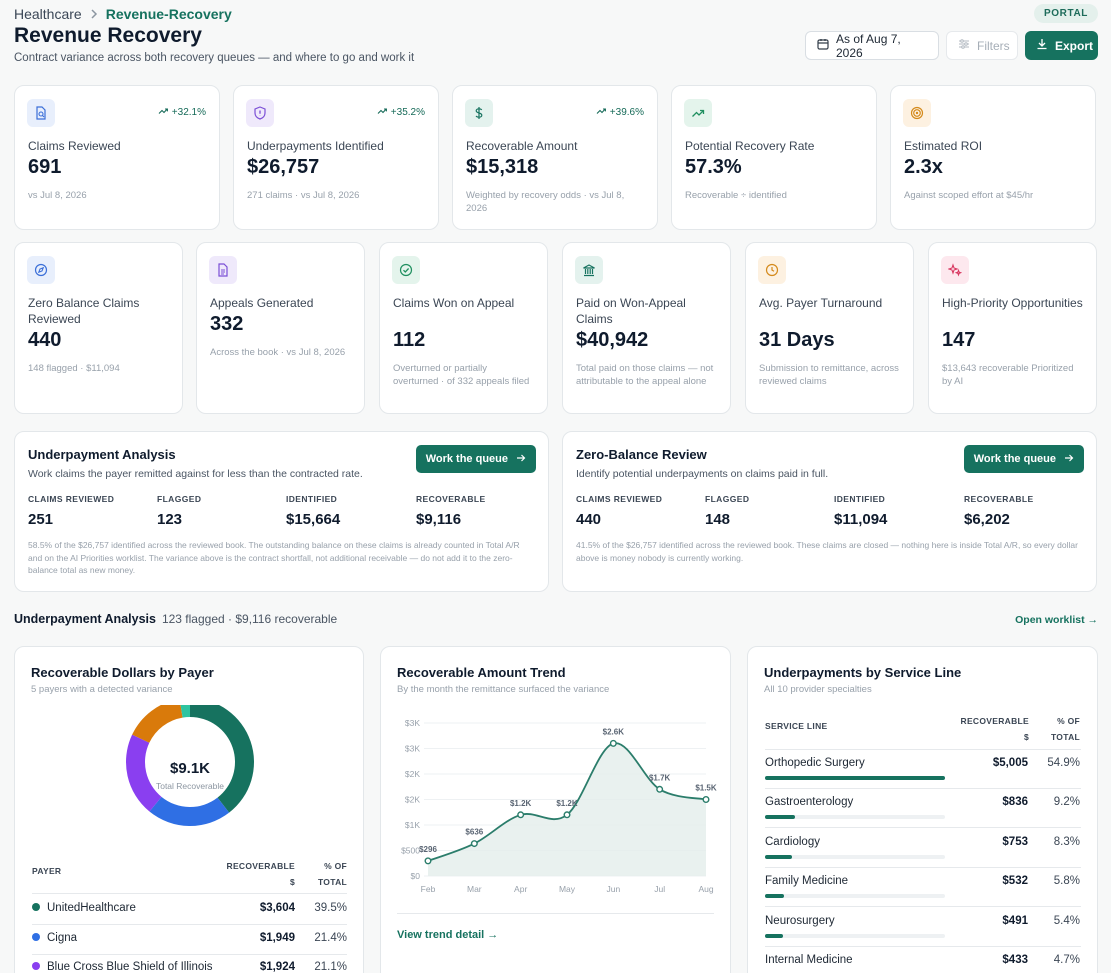  I want to click on panel-stat: CLAIMS REVIEWED 251, so click(71, 511).